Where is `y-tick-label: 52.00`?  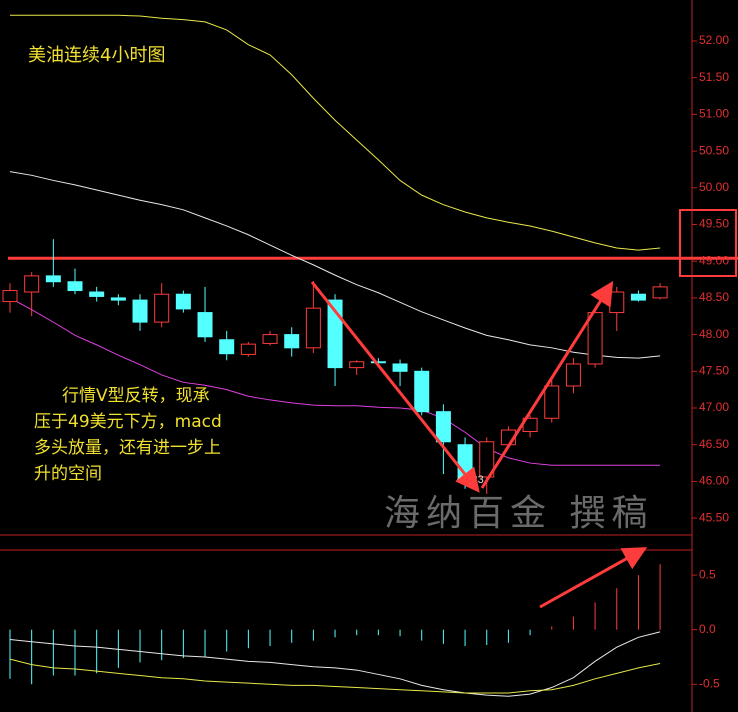 y-tick-label: 52.00 is located at coordinates (714, 40).